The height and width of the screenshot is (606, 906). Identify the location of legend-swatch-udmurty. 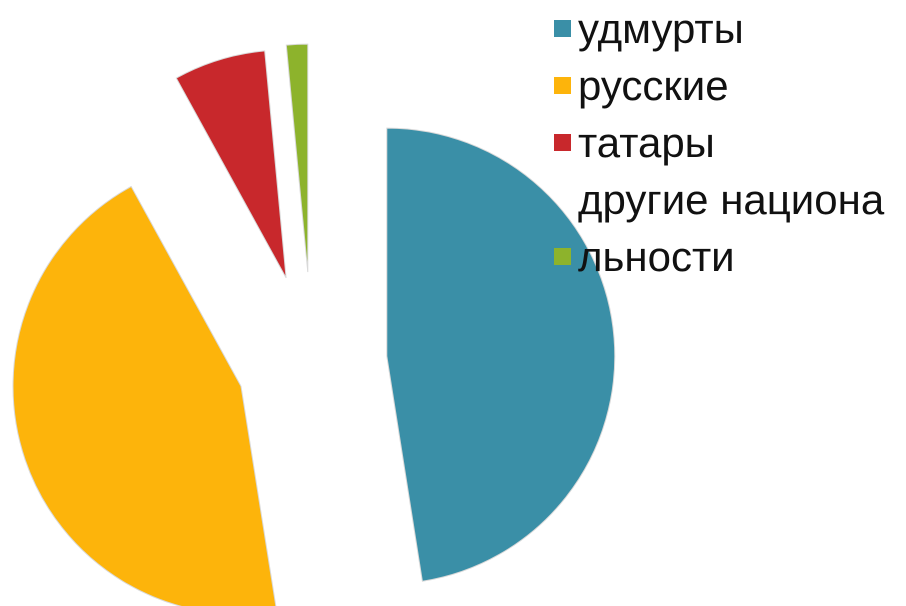
(562, 28).